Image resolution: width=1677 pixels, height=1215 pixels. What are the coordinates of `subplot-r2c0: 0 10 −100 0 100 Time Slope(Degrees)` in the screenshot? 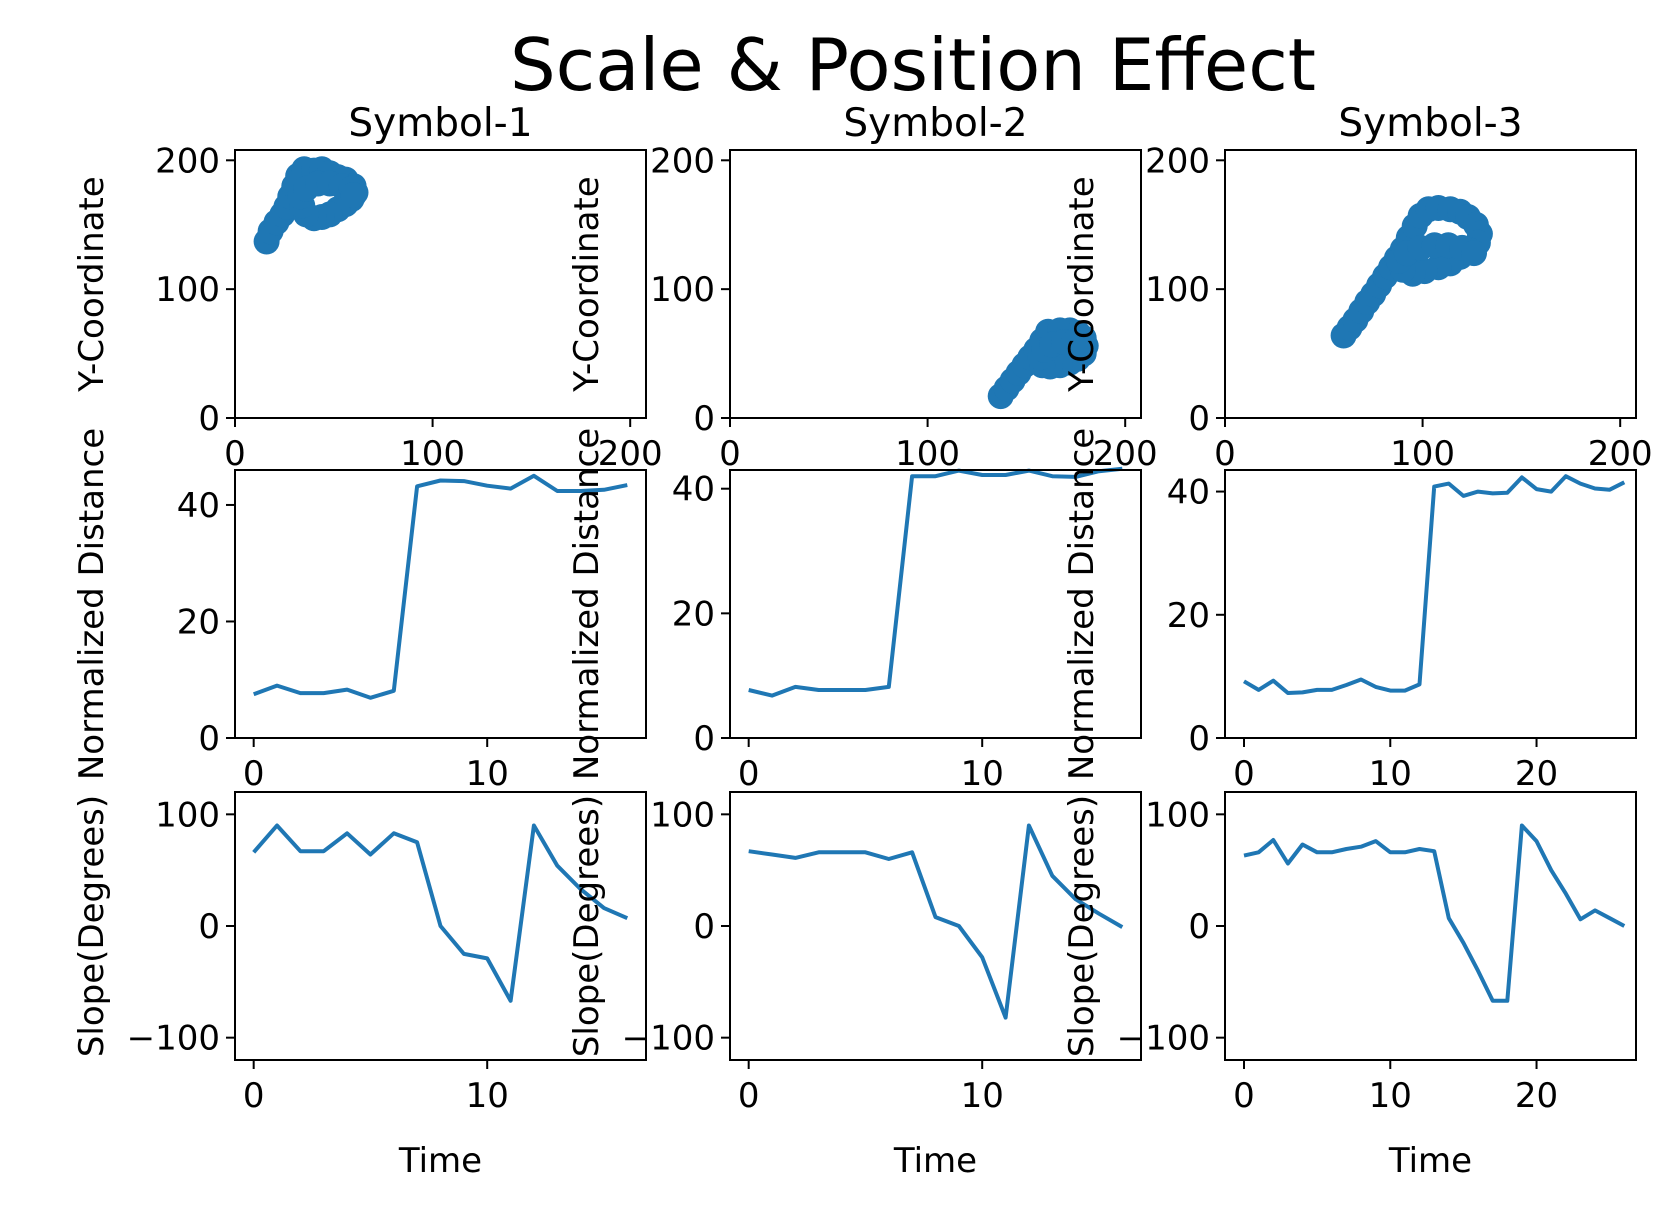 It's located at (359, 986).